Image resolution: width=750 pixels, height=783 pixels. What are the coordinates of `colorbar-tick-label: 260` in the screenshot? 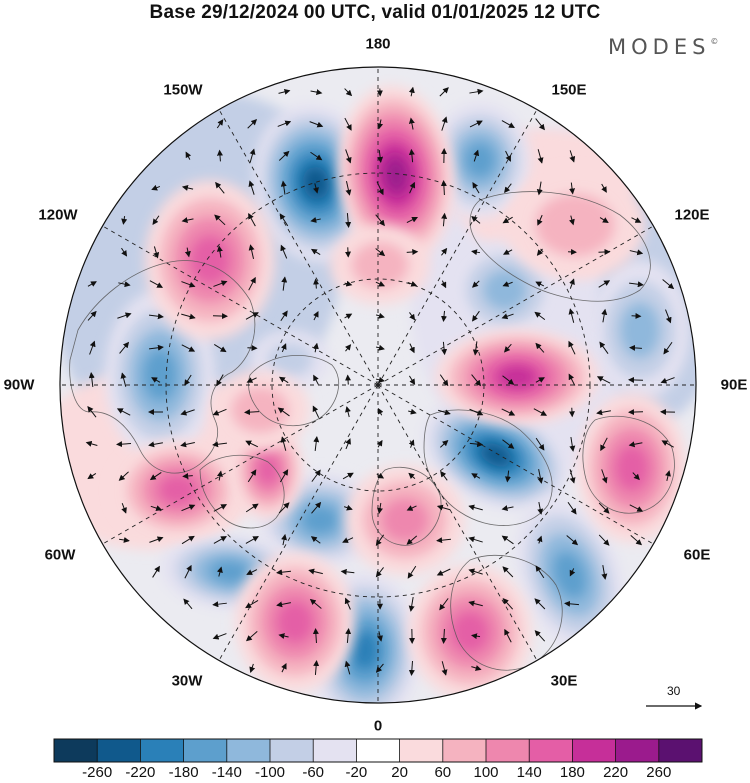 It's located at (659, 772).